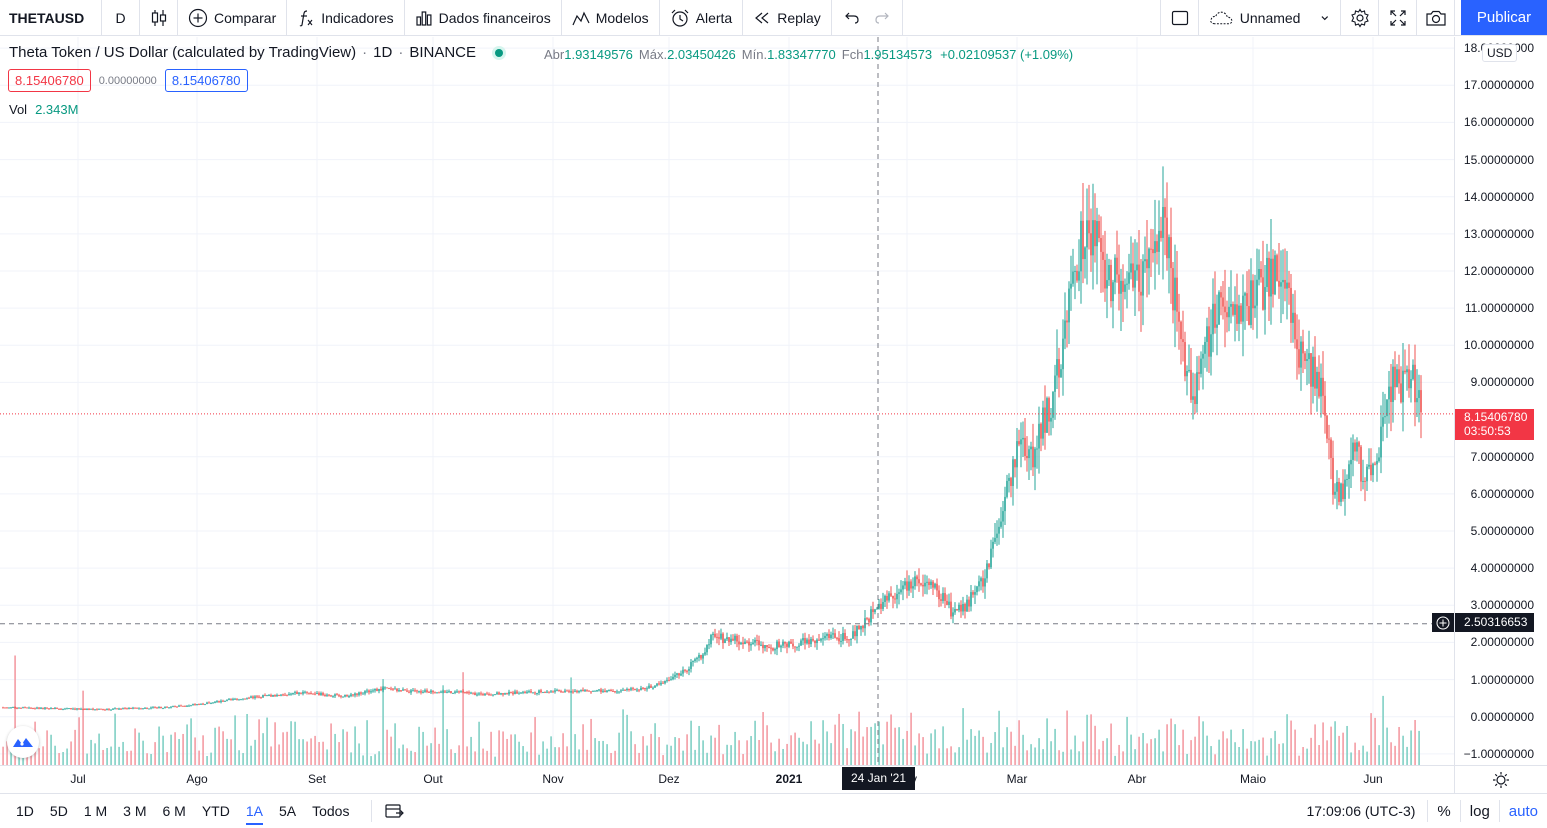 The image size is (1547, 828). I want to click on toolbar-spacer, so click(1032, 17).